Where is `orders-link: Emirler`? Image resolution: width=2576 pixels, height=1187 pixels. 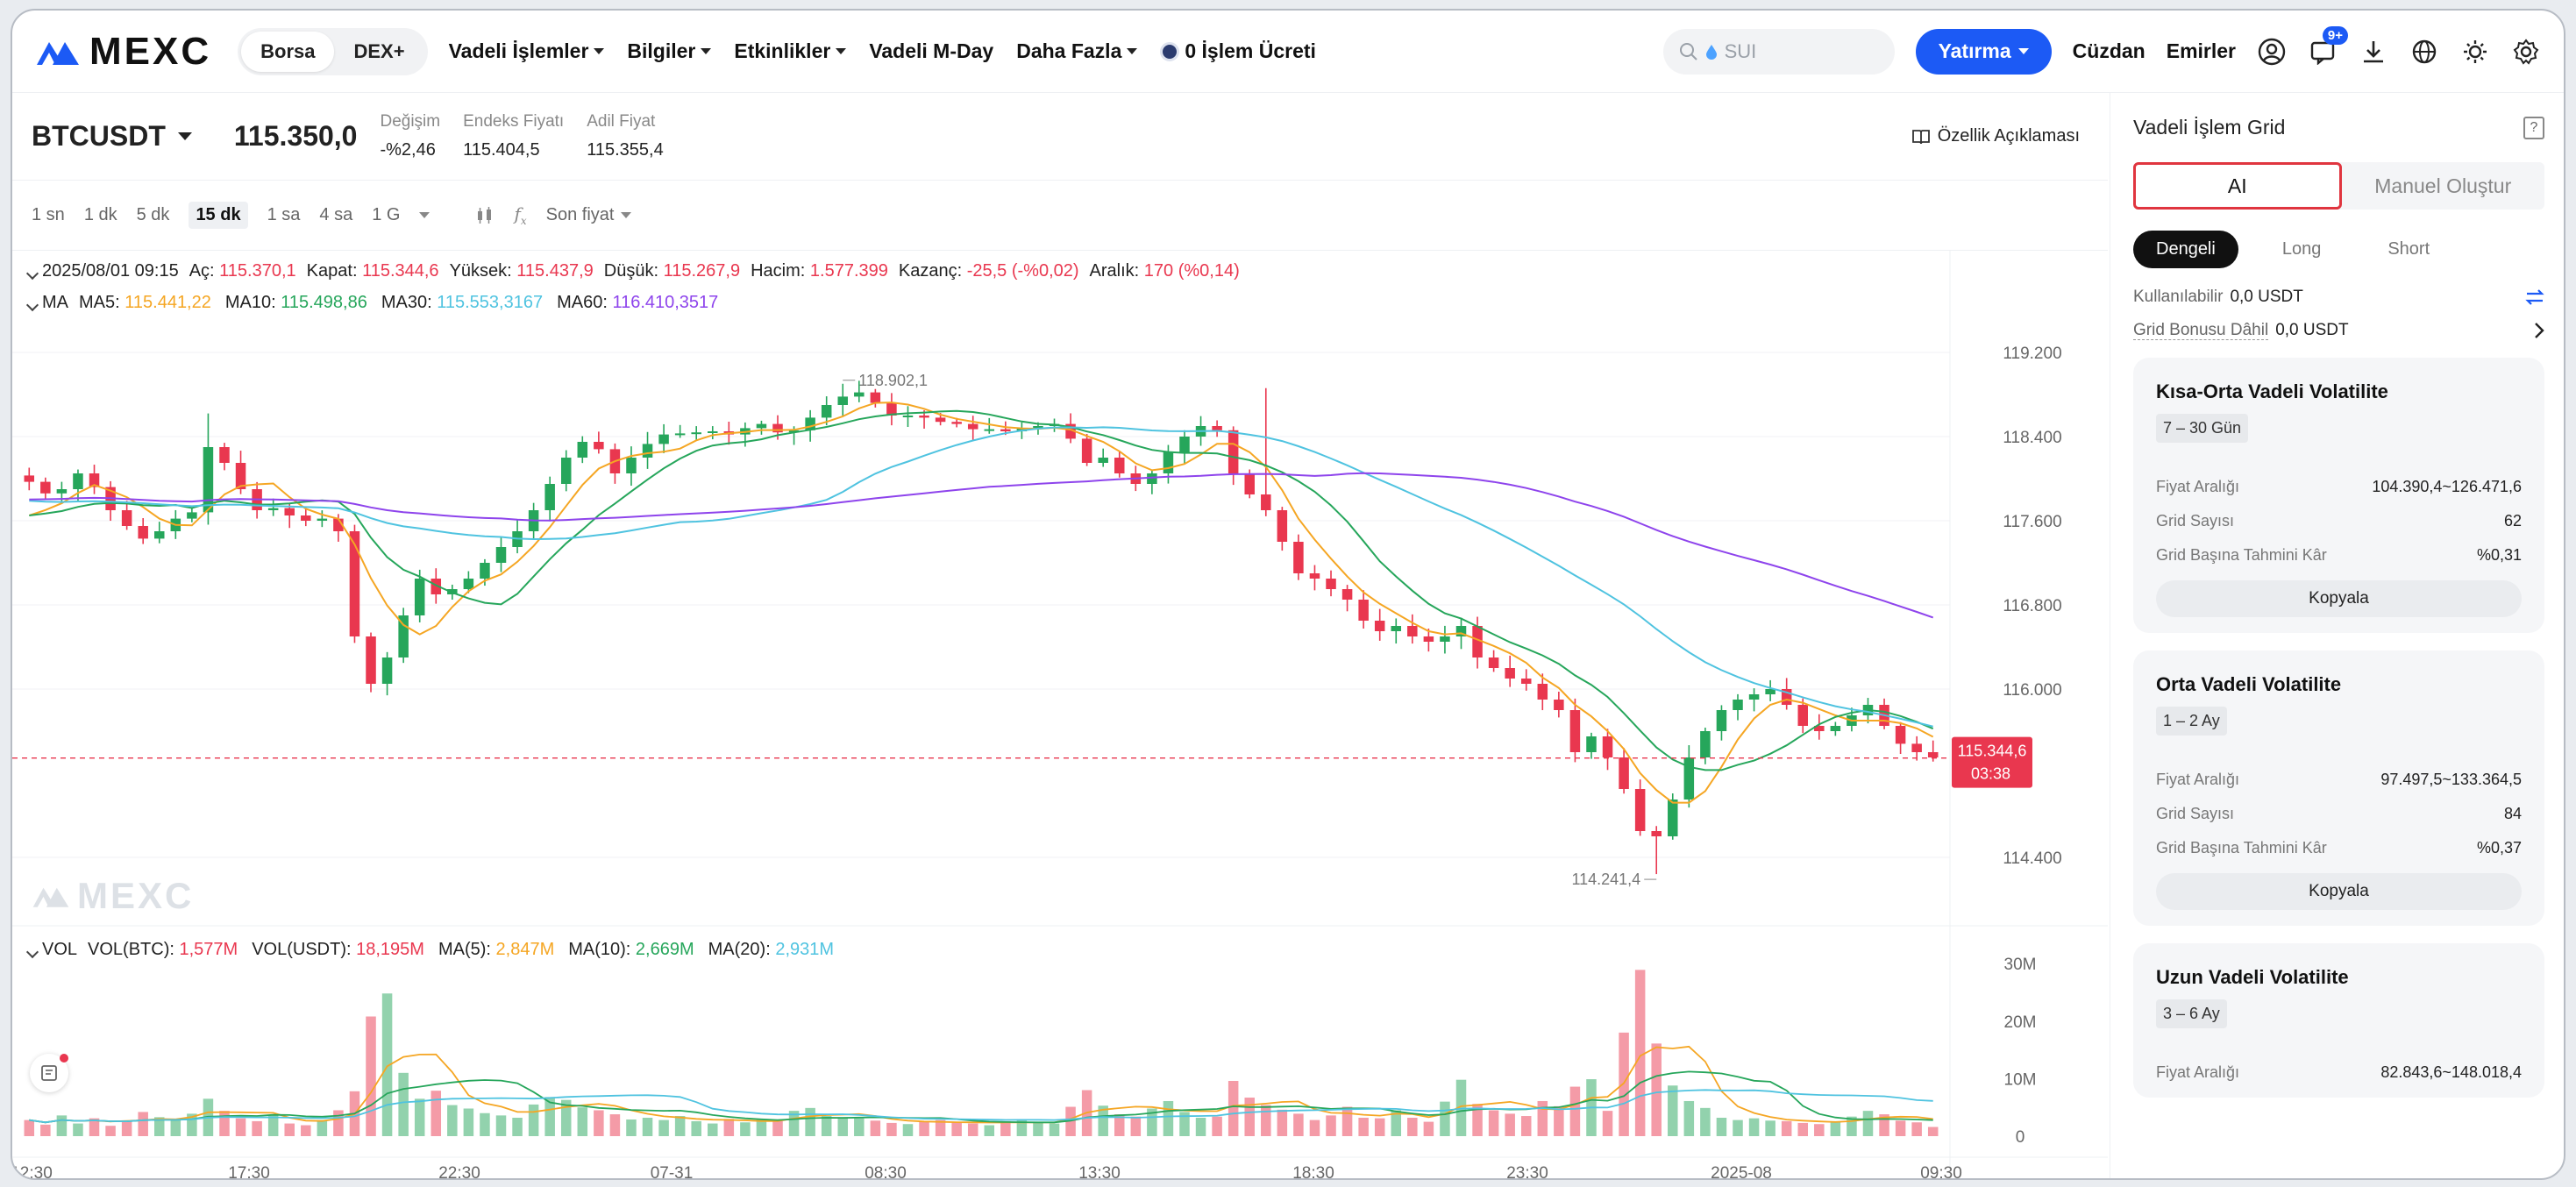 orders-link: Emirler is located at coordinates (2201, 50).